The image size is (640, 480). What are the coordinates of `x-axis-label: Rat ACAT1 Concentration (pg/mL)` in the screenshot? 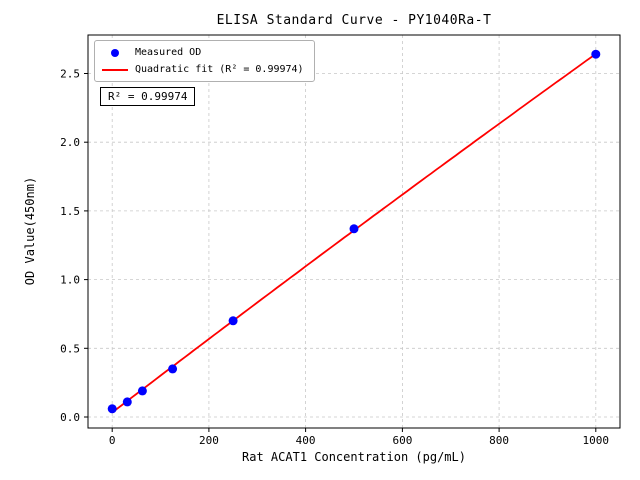 It's located at (354, 457).